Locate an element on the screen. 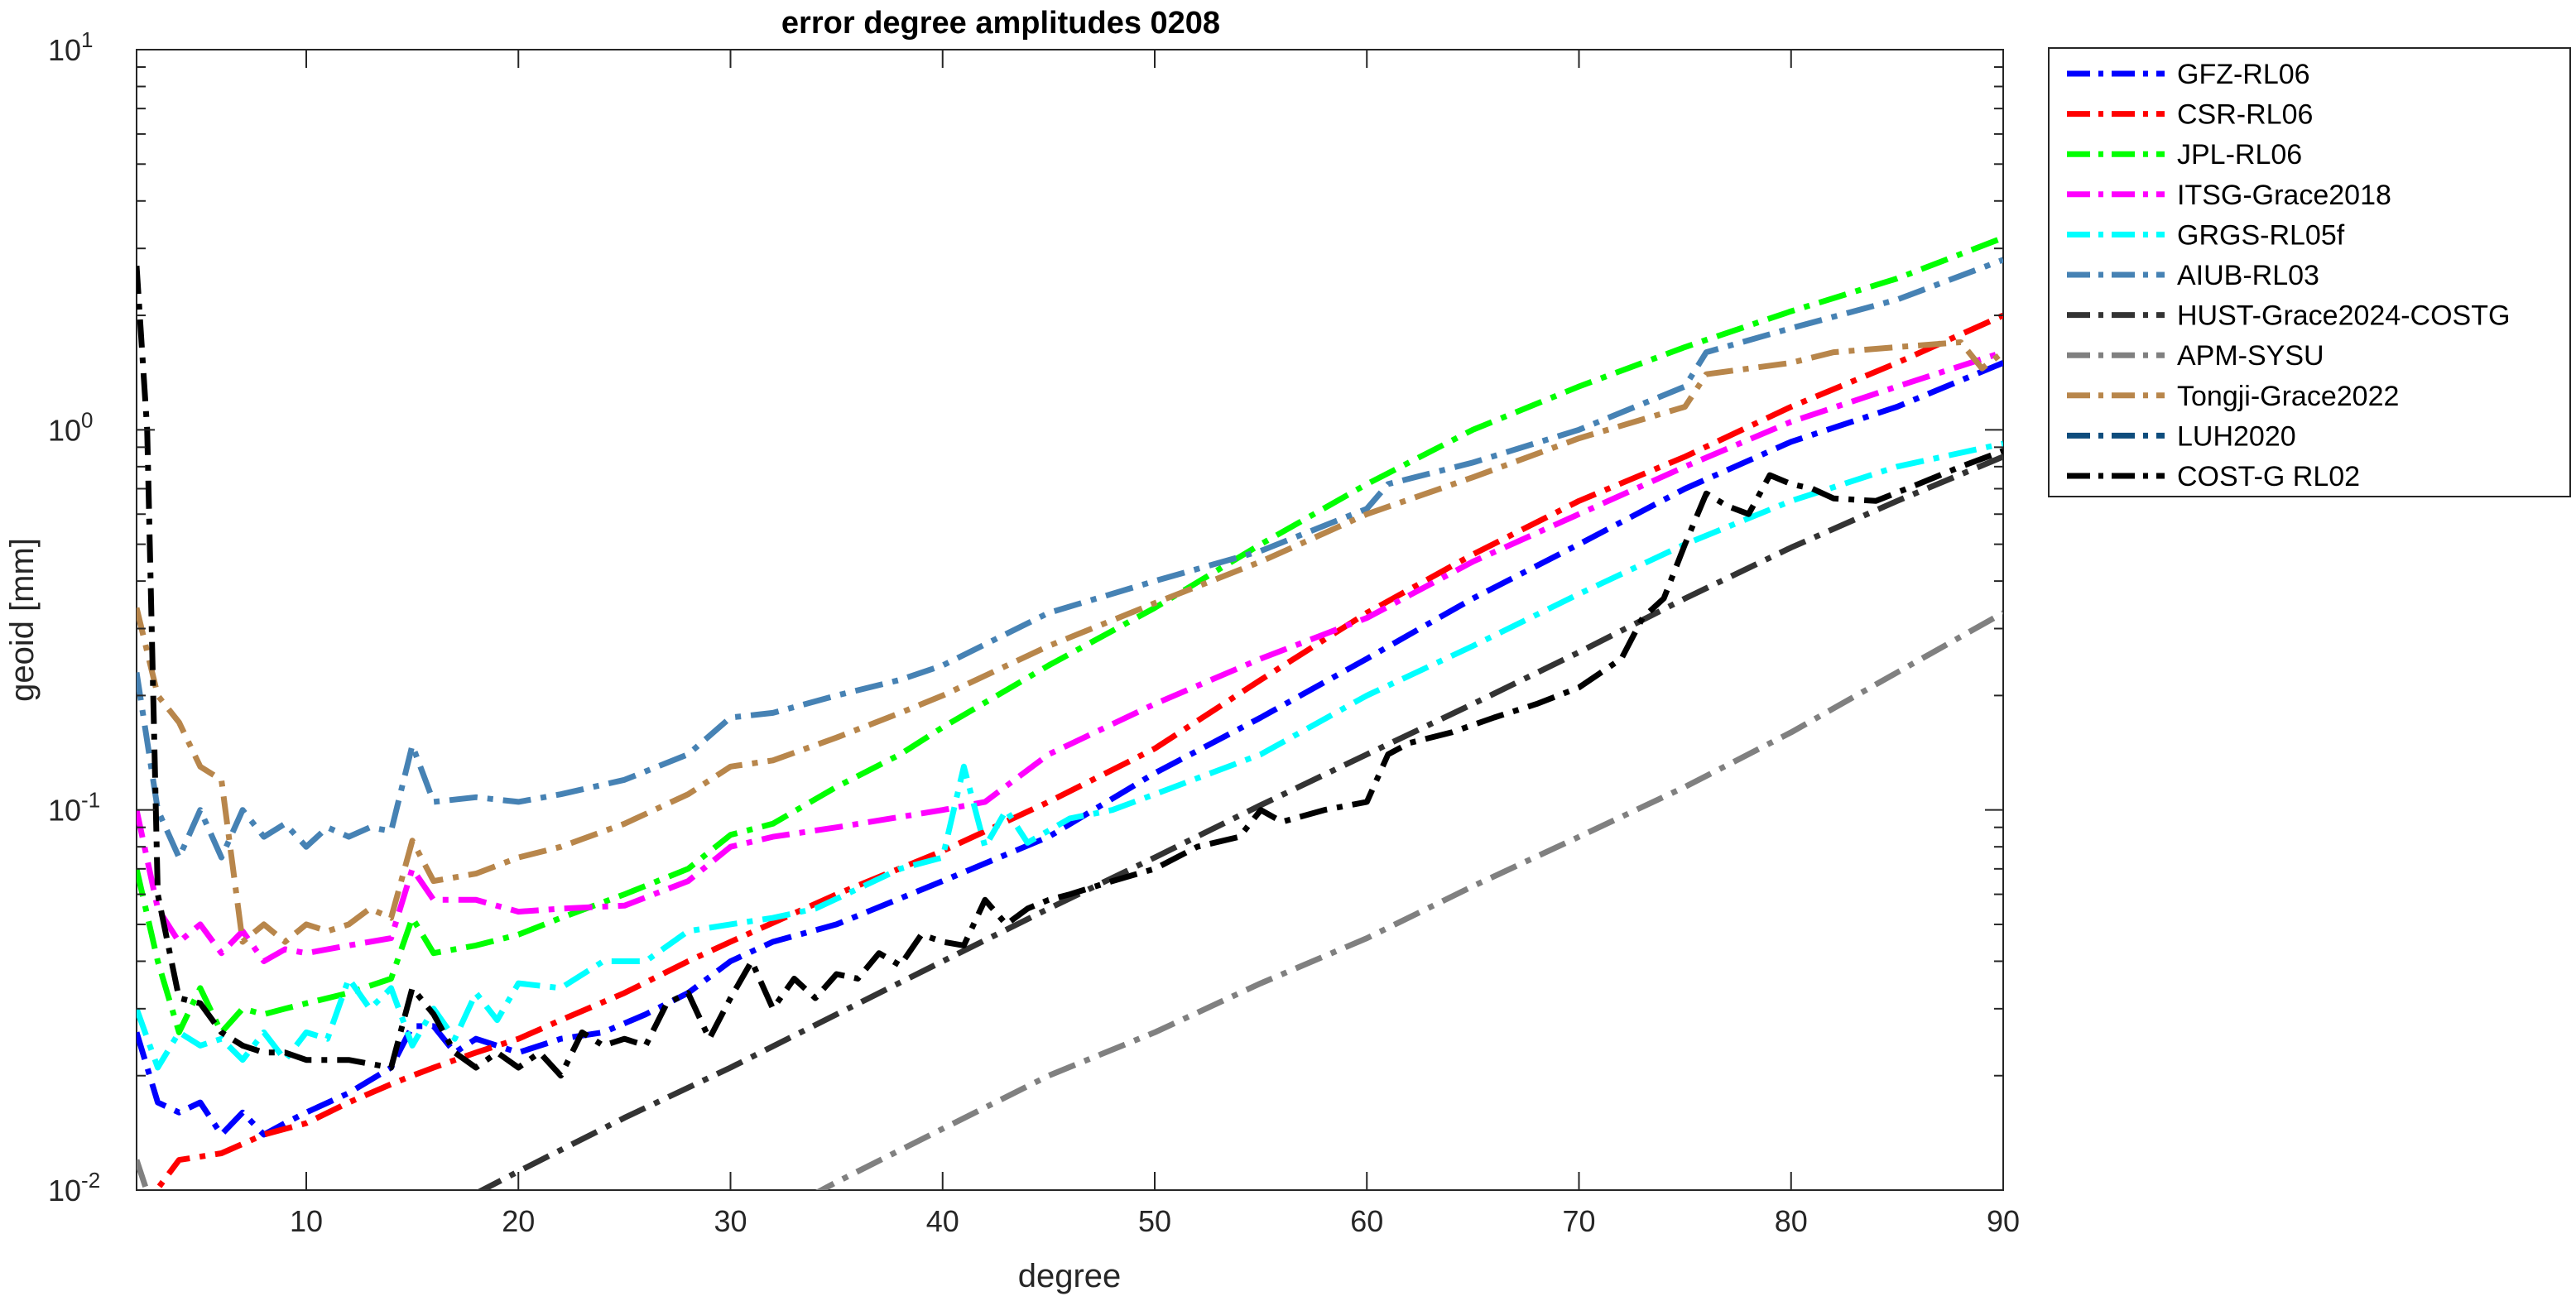 The width and height of the screenshot is (2576, 1301). x-tick-label: 50 is located at coordinates (1154, 1221).